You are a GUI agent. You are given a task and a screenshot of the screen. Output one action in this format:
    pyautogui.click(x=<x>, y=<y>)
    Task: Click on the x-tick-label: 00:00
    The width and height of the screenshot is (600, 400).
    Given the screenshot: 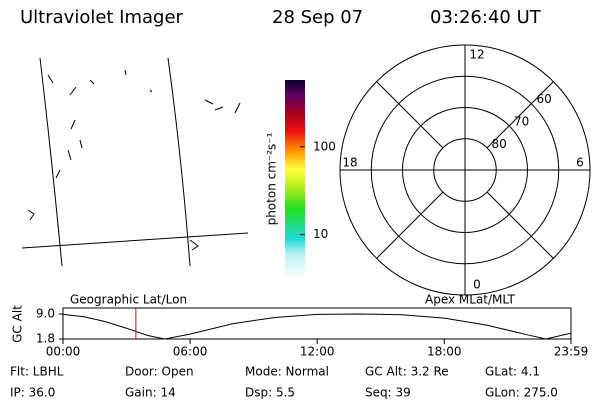 What is the action you would take?
    pyautogui.click(x=63, y=352)
    